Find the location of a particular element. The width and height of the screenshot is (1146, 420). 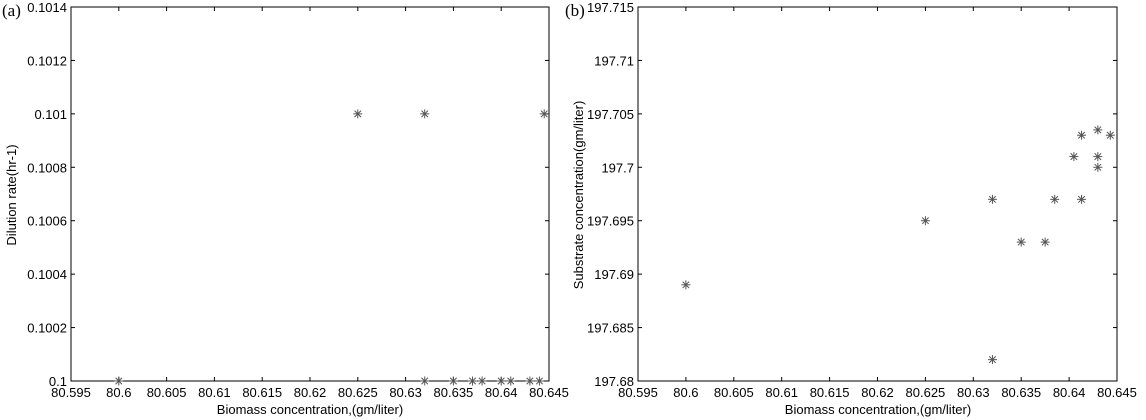

panel-b-xtick-label: 80.64 is located at coordinates (1069, 392).